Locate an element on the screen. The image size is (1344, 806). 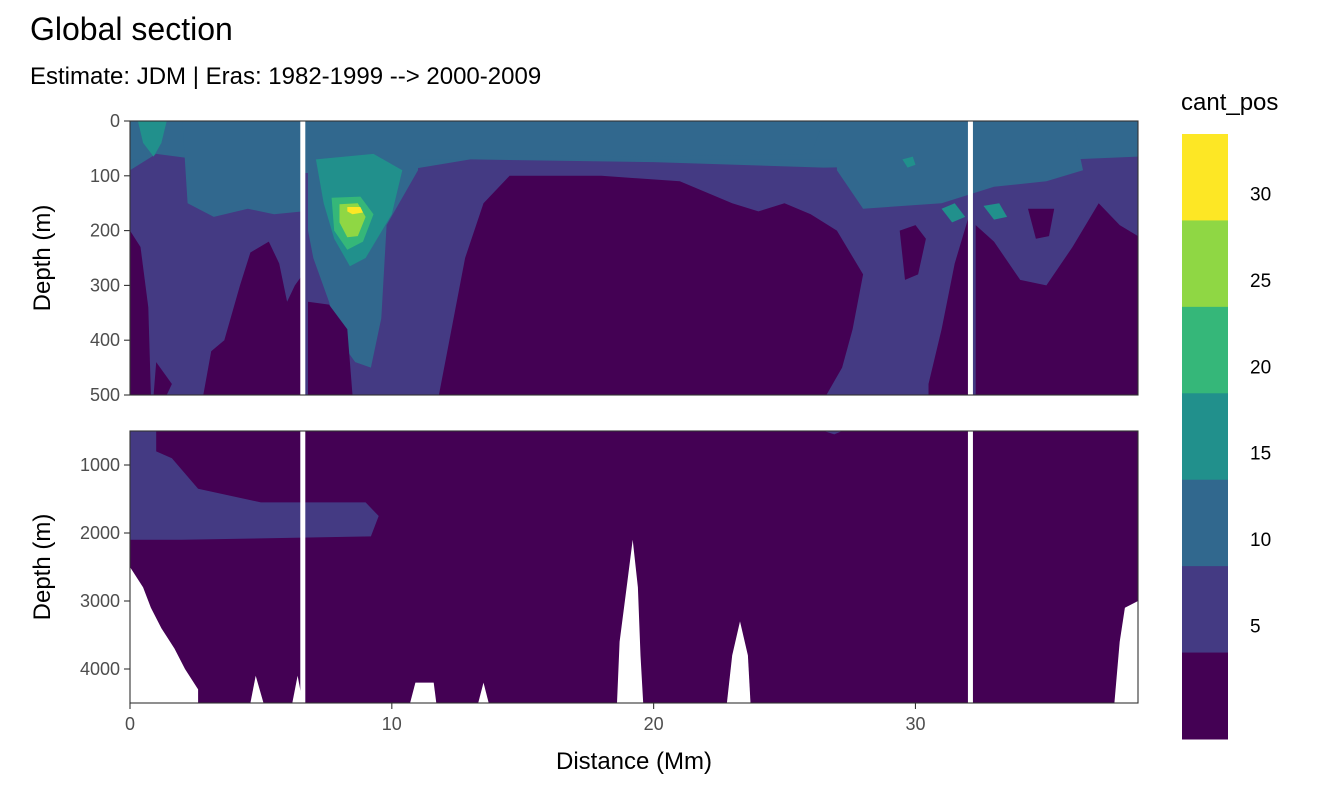
upper-y-axis-label: Depth (m) is located at coordinates (42, 258).